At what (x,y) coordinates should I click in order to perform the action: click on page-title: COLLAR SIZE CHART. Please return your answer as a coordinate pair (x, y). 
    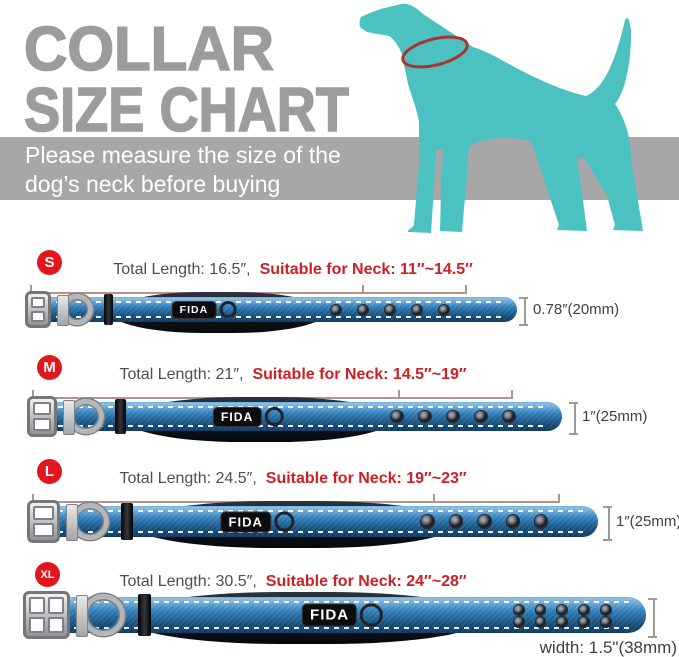
    Looking at the image, I should click on (186, 78).